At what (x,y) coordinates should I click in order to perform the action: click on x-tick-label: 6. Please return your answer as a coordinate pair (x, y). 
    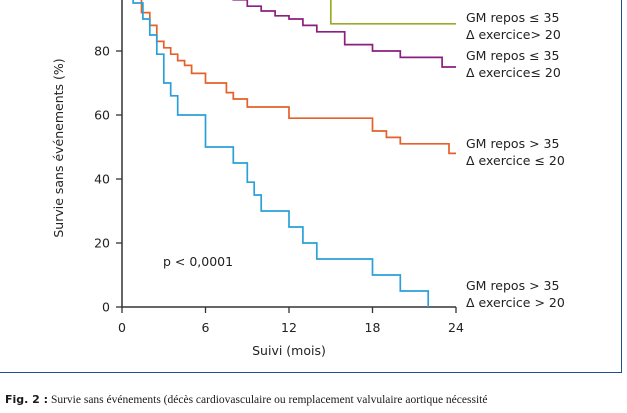
    Looking at the image, I should click on (206, 327).